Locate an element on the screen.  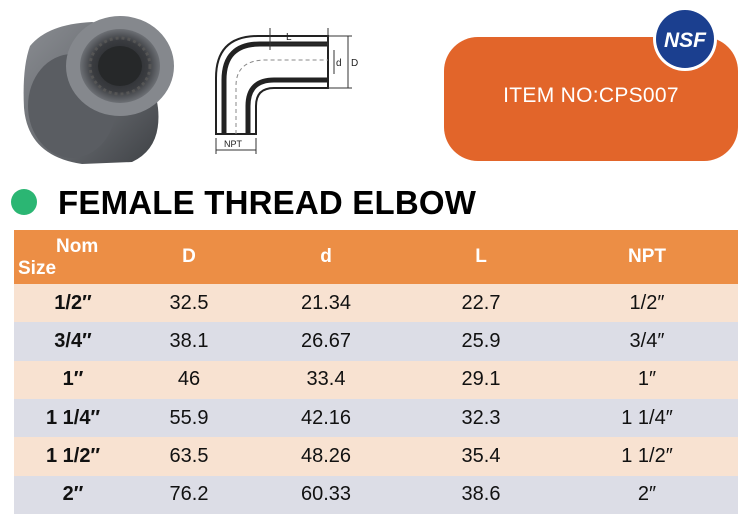
cell-d: 26.67 is located at coordinates (326, 341).